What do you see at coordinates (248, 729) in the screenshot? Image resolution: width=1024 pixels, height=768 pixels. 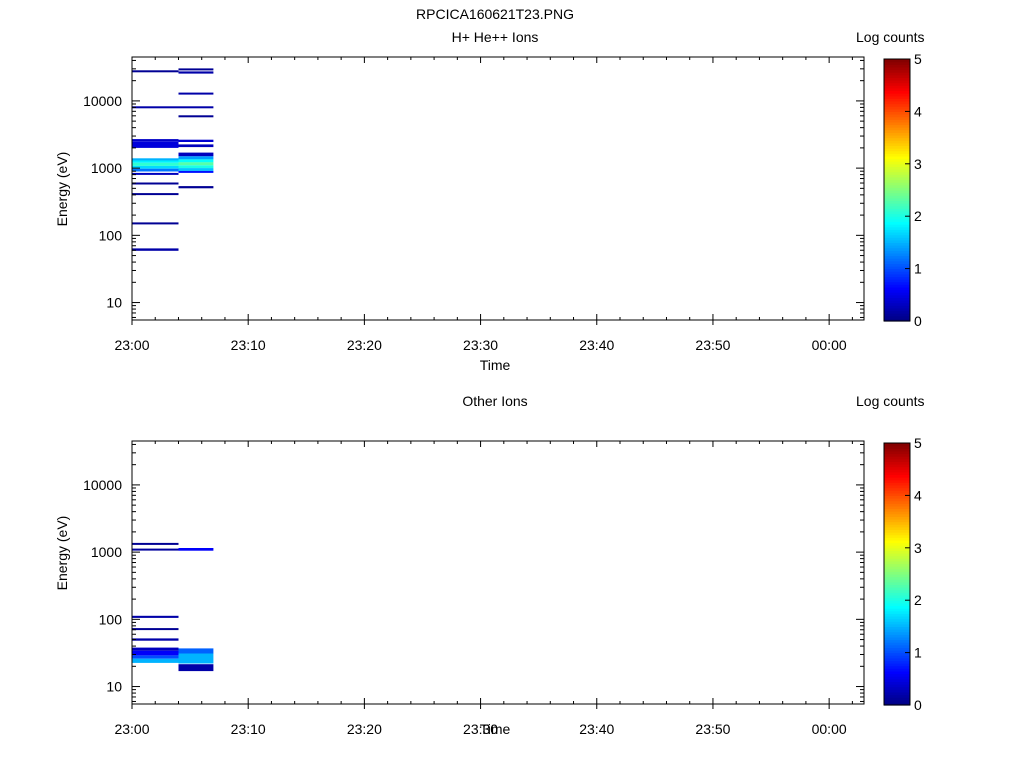 I see `x-tick-label: 23:10` at bounding box center [248, 729].